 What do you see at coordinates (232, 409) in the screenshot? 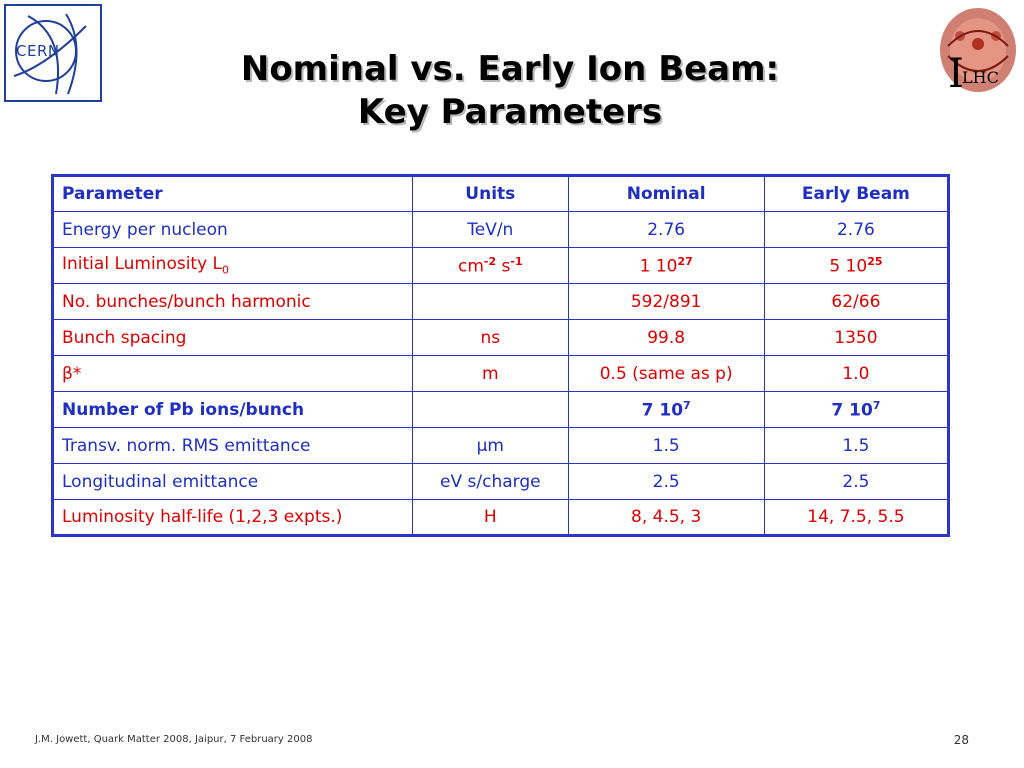
I see `row-parameter: Number of Pb ions/bunch` at bounding box center [232, 409].